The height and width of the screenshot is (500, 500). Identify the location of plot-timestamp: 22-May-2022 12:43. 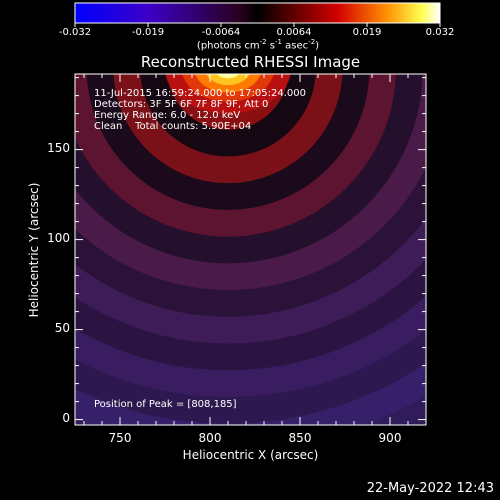
(430, 488).